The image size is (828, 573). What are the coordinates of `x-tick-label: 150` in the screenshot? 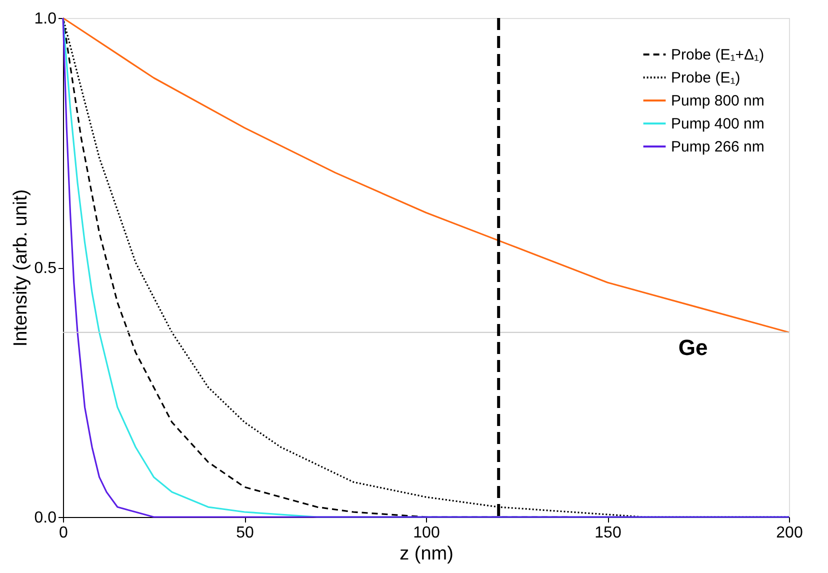 It's located at (608, 533).